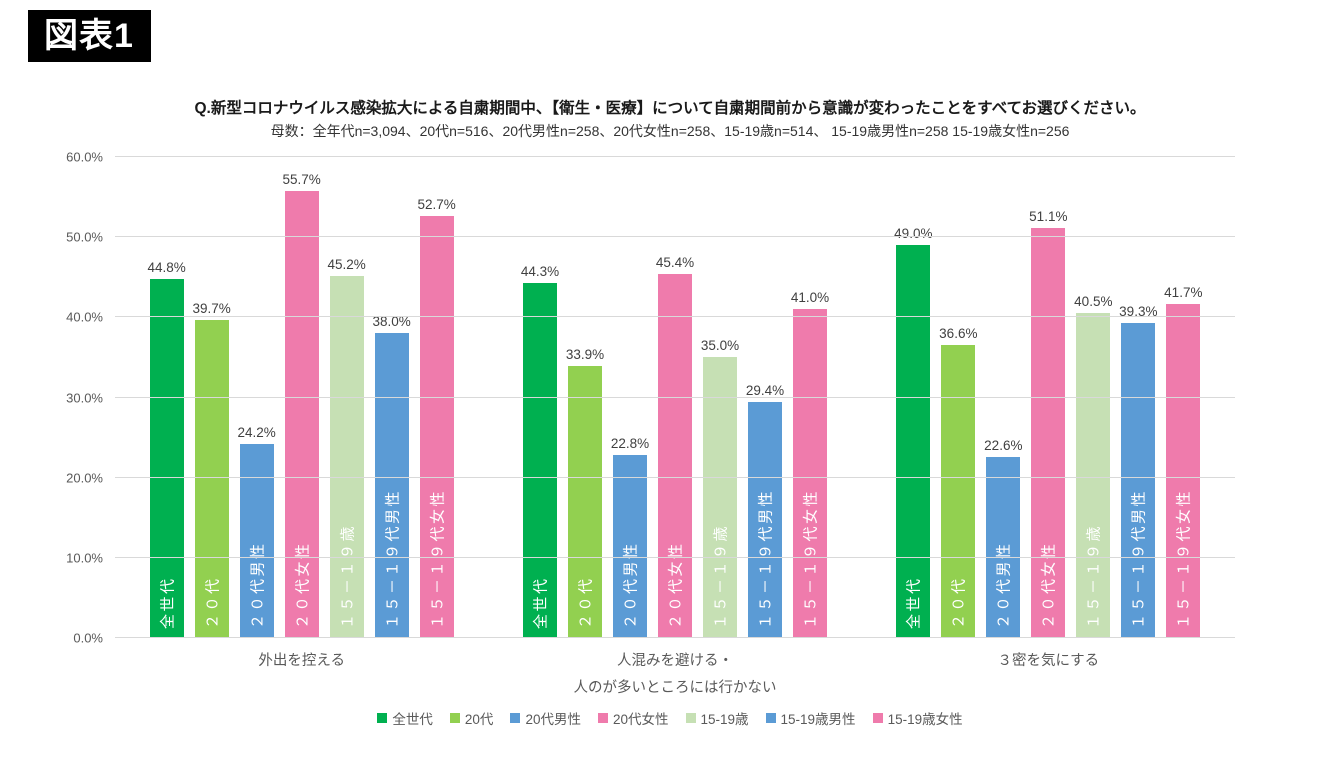 This screenshot has width=1340, height=775. What do you see at coordinates (167, 449) in the screenshot?
I see `bar-all-generations: 44.8% 全世代` at bounding box center [167, 449].